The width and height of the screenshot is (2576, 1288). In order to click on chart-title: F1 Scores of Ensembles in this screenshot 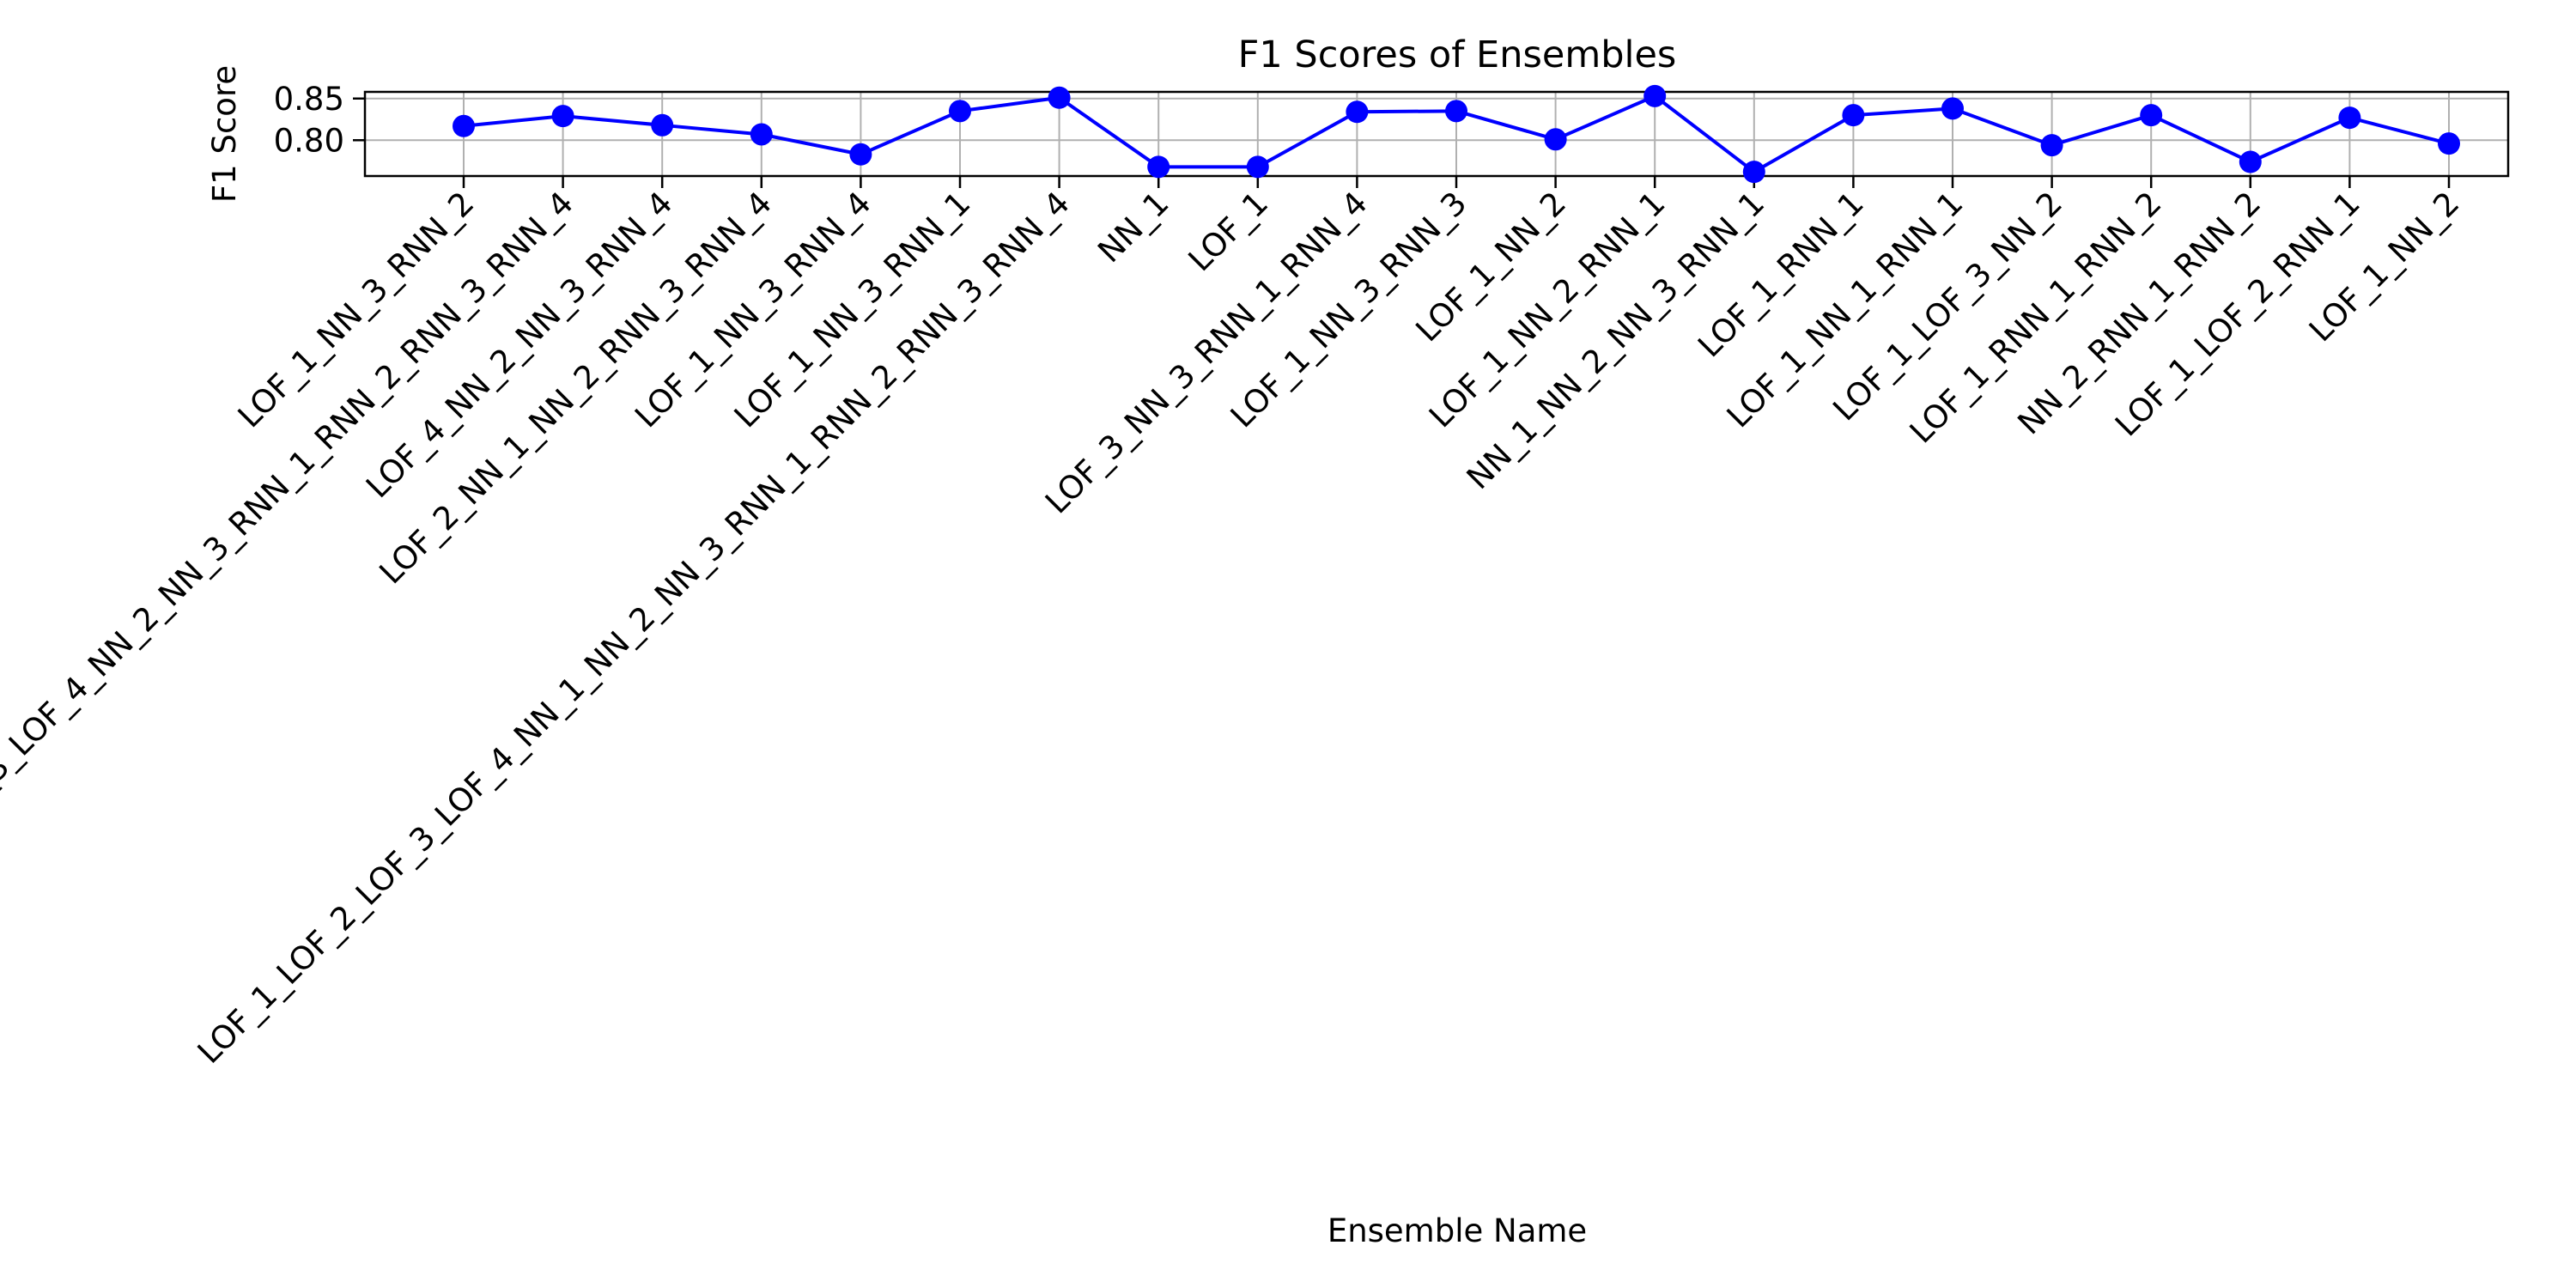, I will do `click(1458, 55)`.